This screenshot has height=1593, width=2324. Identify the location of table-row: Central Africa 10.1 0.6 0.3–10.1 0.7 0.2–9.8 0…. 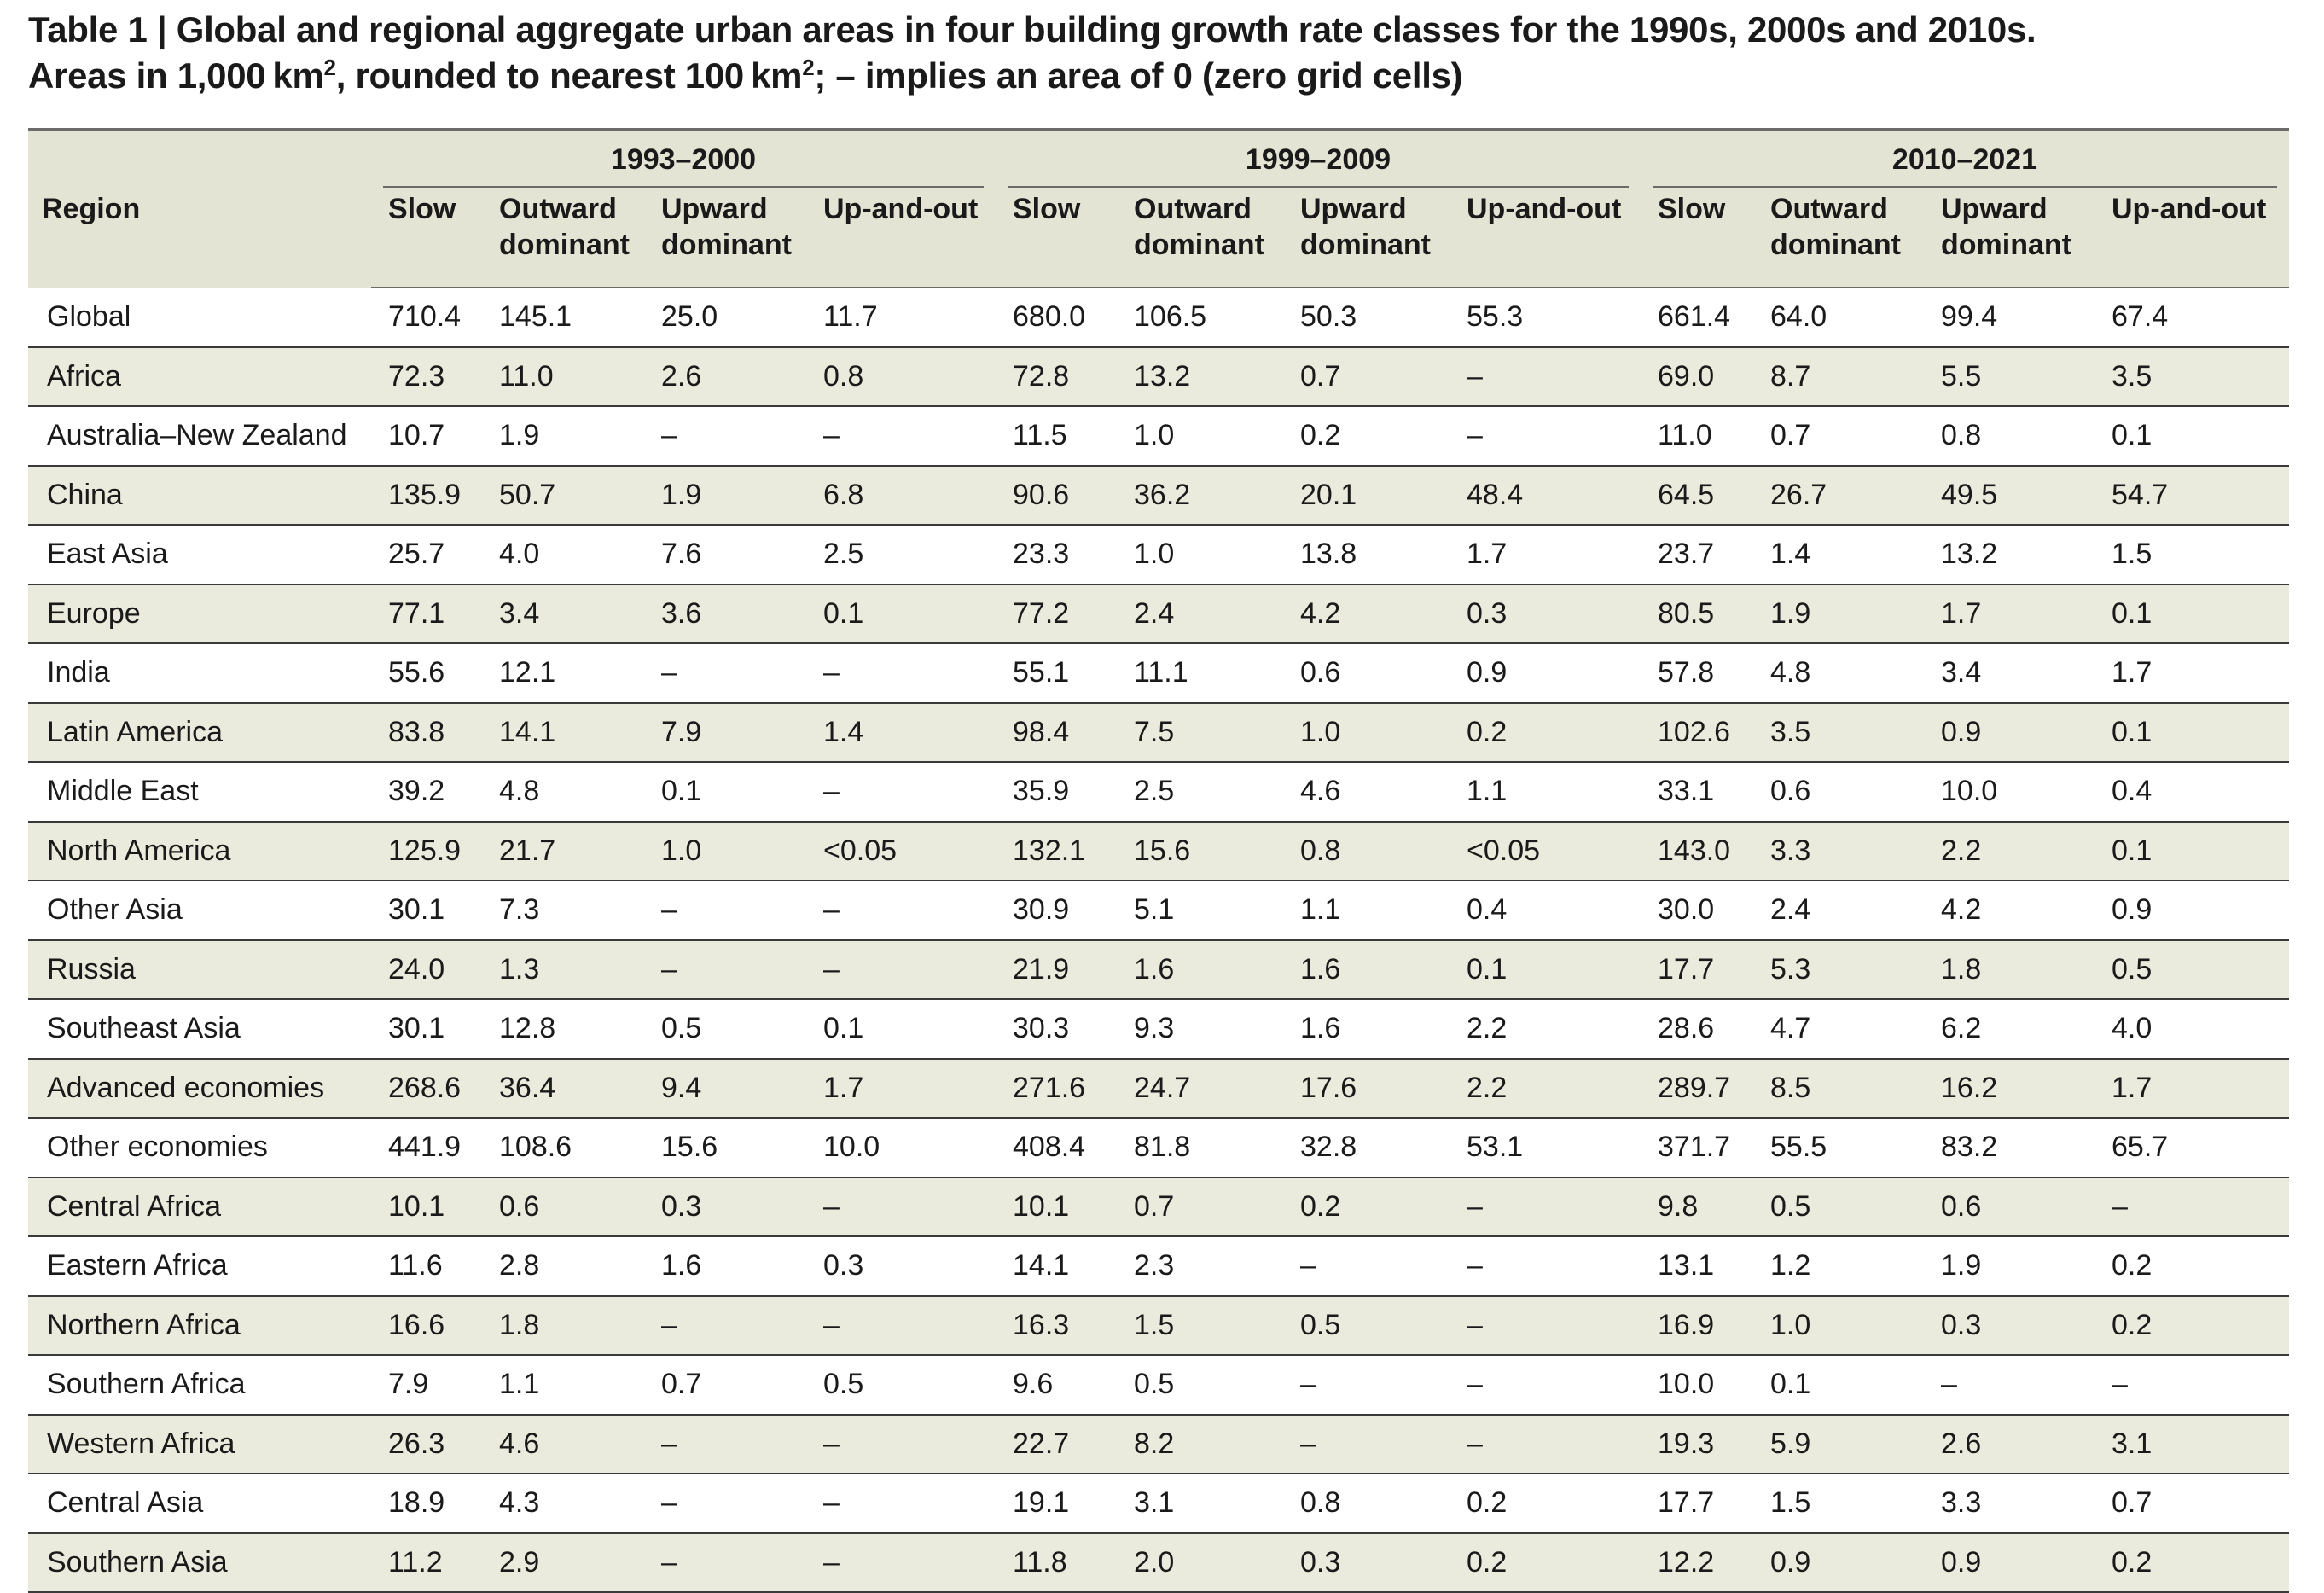
(1158, 1207).